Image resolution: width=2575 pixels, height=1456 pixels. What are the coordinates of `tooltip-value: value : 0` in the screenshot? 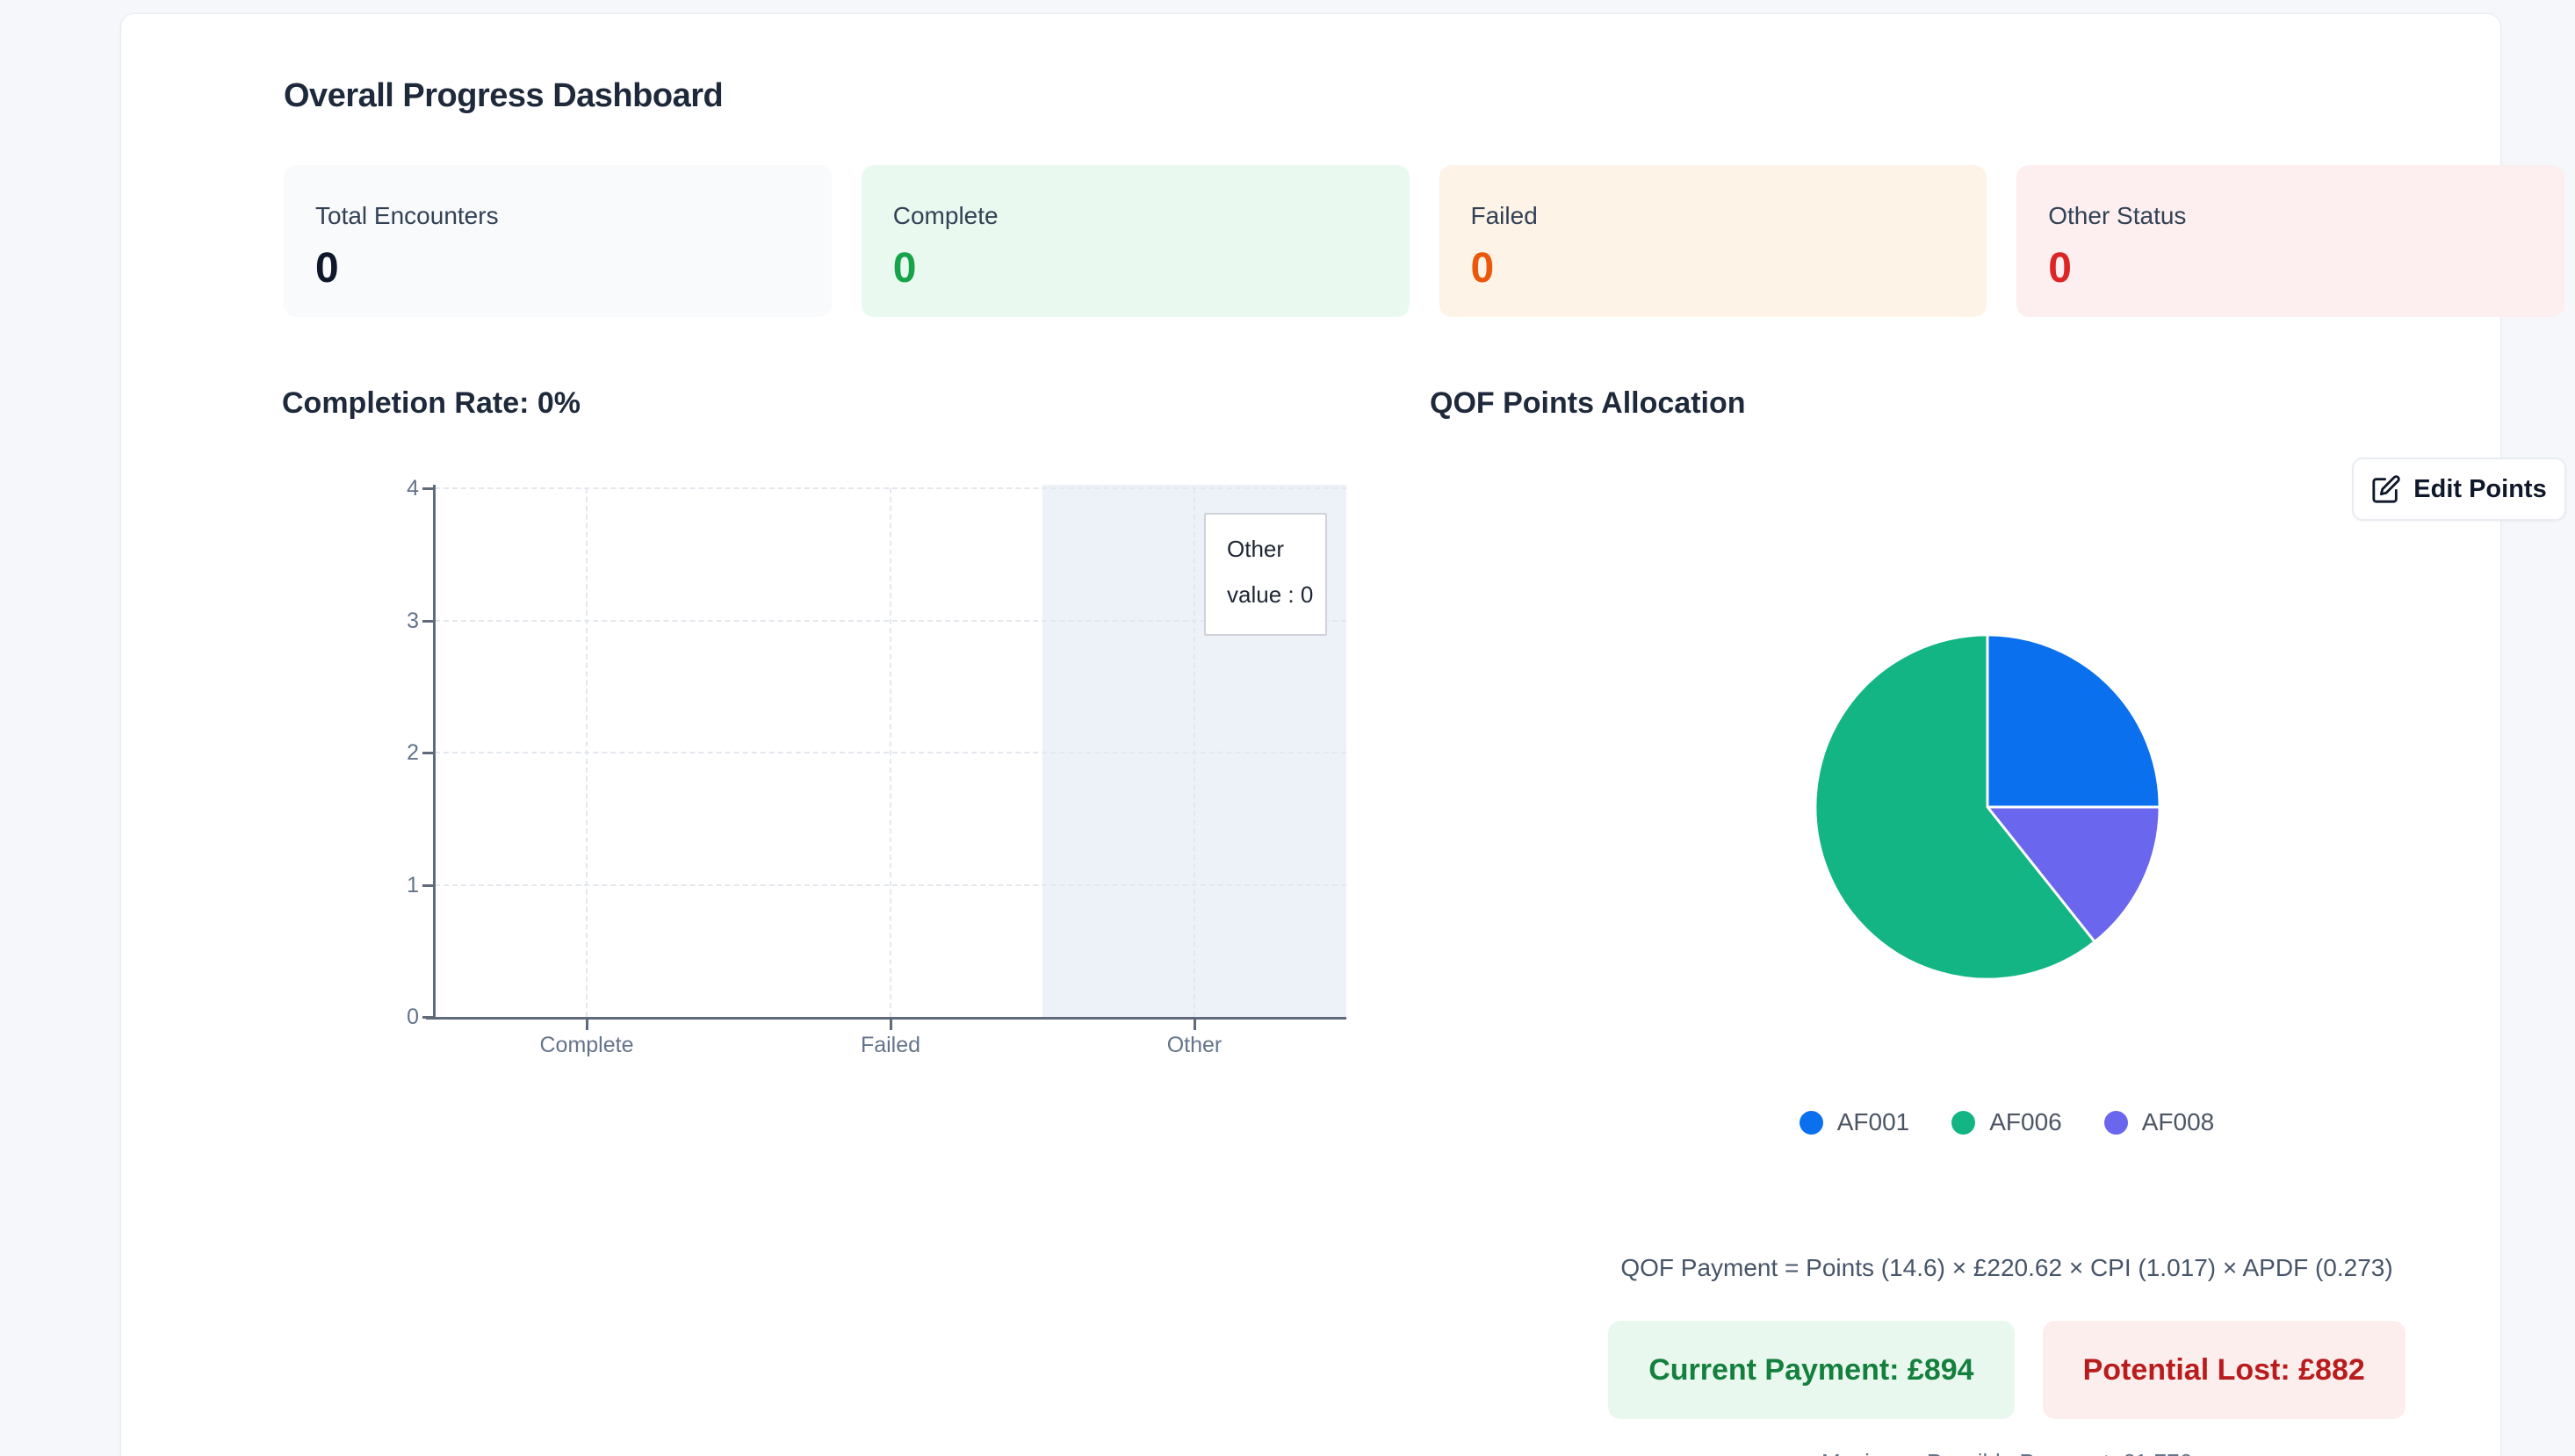 It's located at (1270, 594).